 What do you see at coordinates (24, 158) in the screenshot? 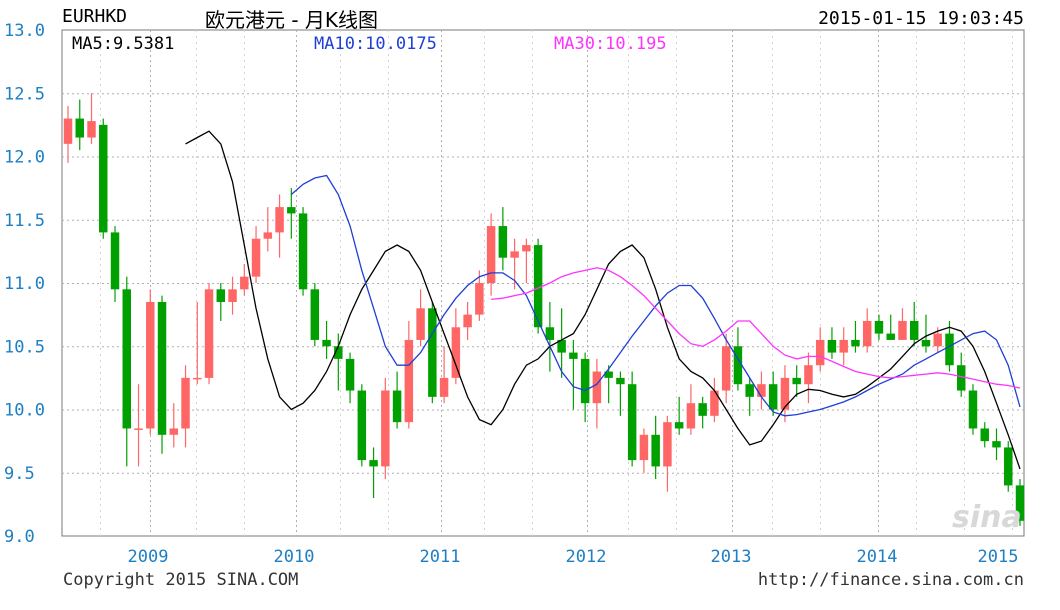
I see `y-tick-label: 12.0` at bounding box center [24, 158].